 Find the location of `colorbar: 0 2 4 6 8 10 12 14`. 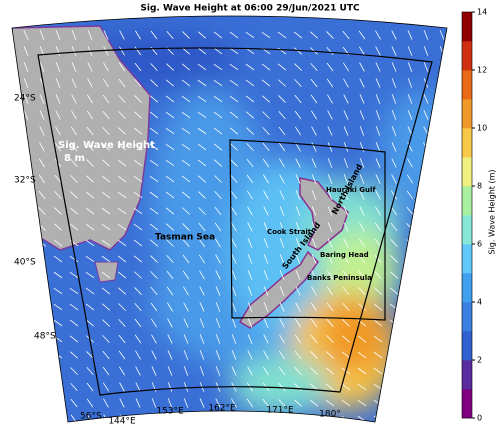

colorbar: 0 2 4 6 8 10 12 14 is located at coordinates (474, 215).